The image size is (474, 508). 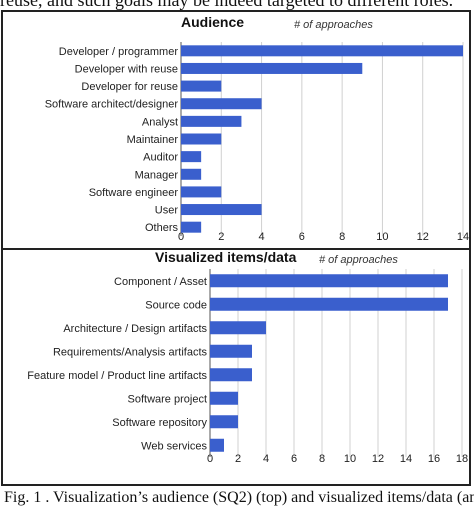 I want to click on category-label: Analyst, so click(x=160, y=122).